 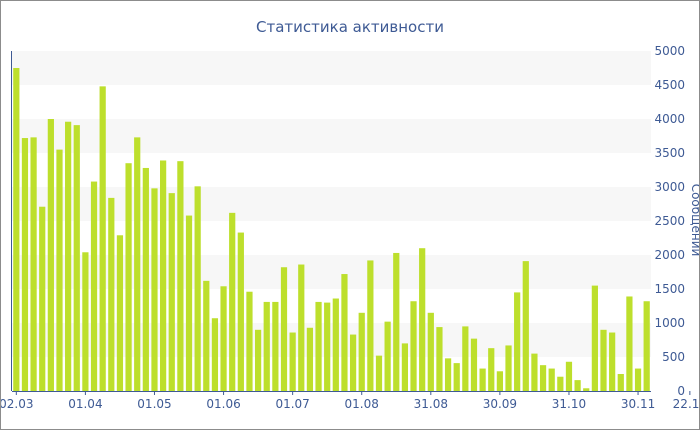 What do you see at coordinates (669, 255) in the screenshot?
I see `y-tick-label: 2000` at bounding box center [669, 255].